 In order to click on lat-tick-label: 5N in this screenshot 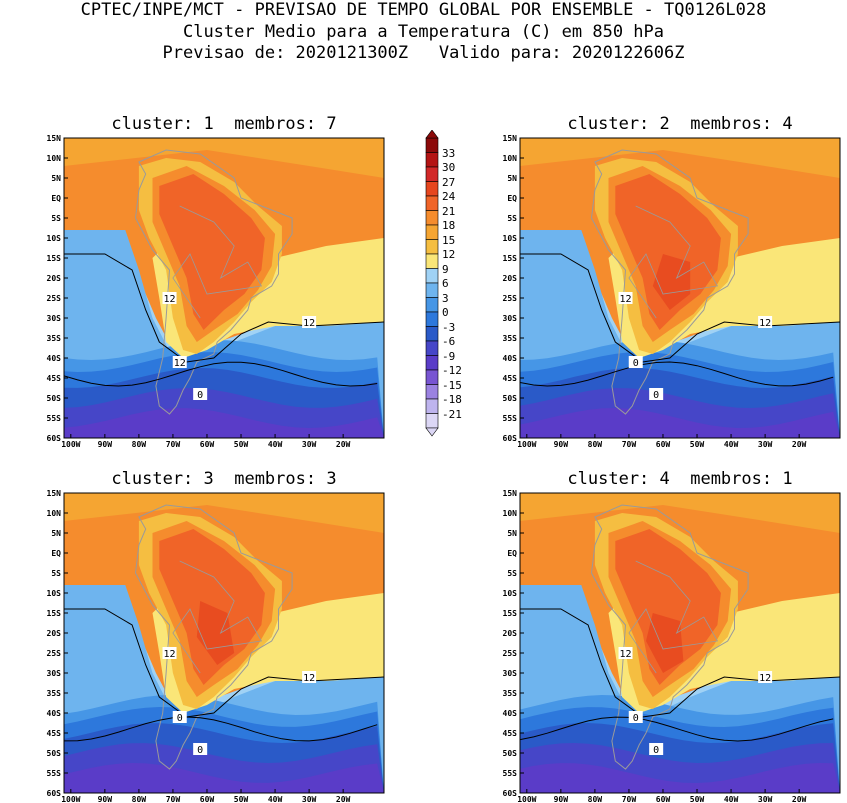, I will do `click(56, 533)`.